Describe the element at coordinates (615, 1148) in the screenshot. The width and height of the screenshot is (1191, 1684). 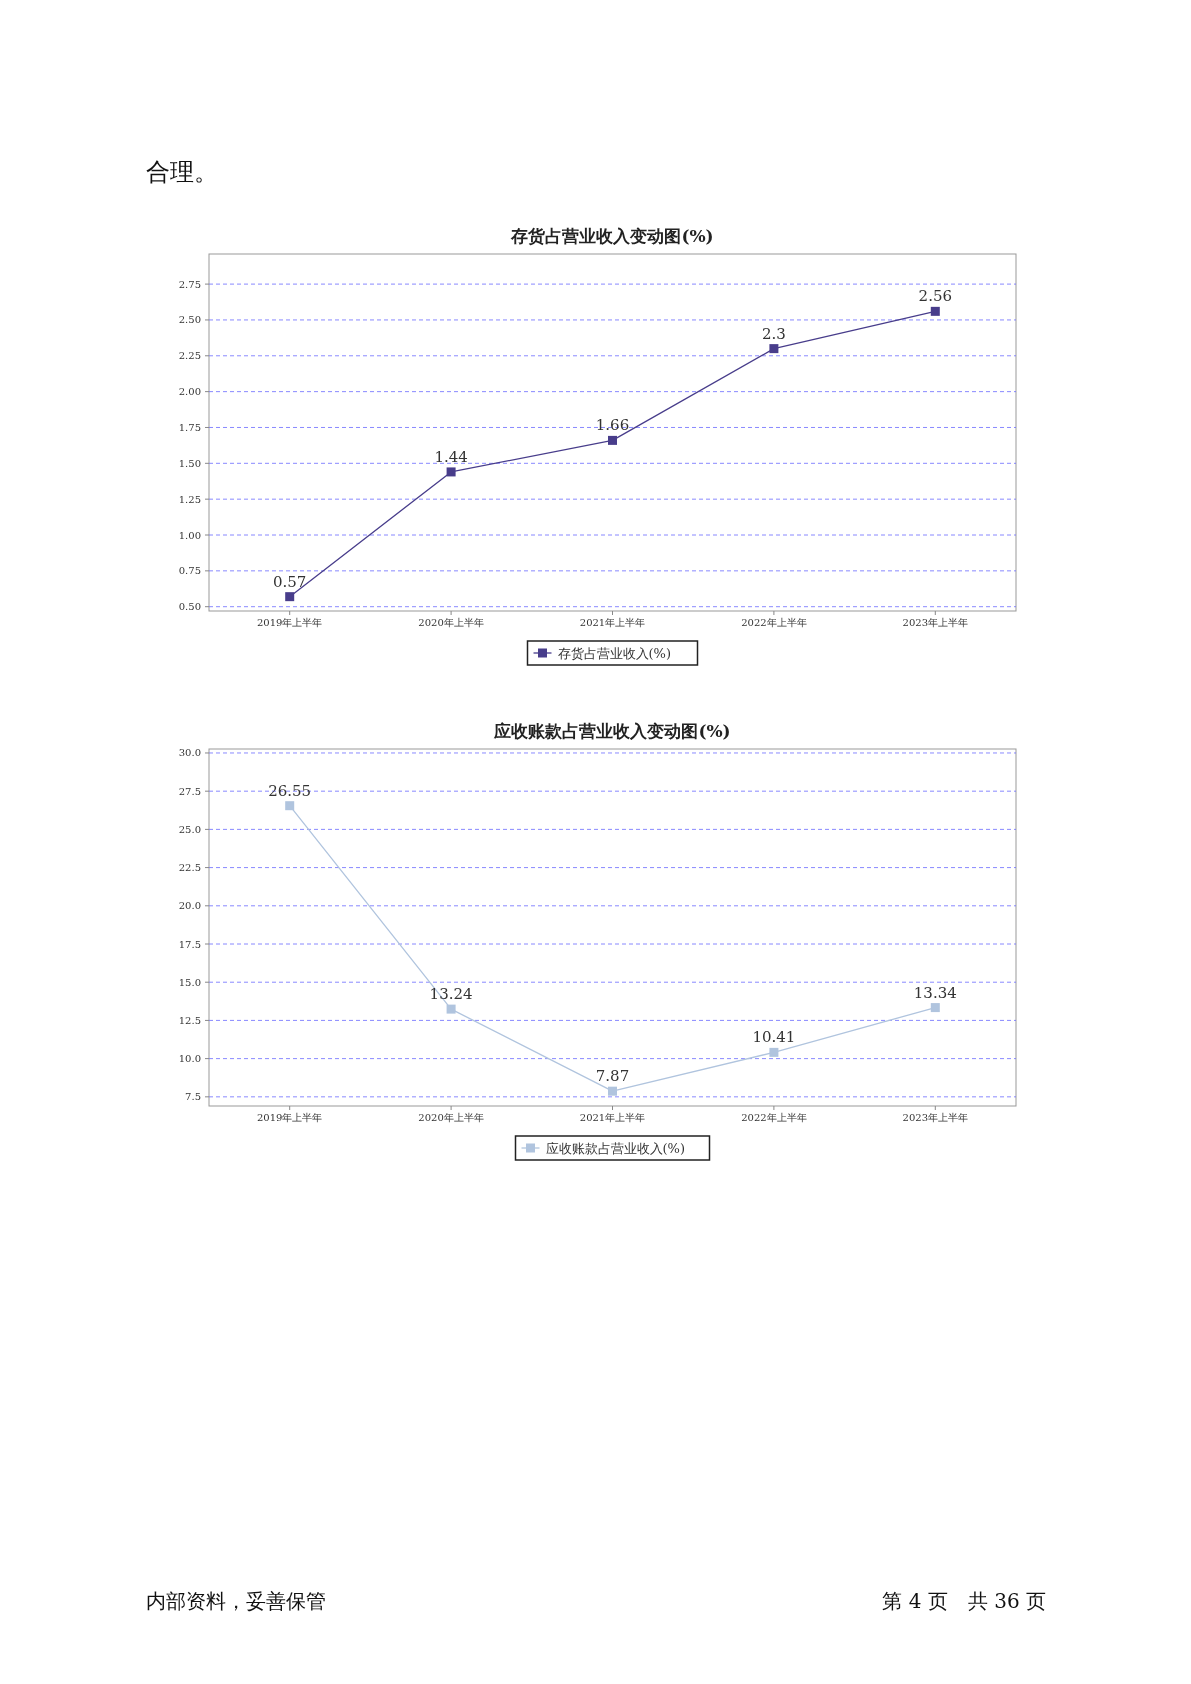
I see `legend-label: 应收账款占营业收入(%)` at that location.